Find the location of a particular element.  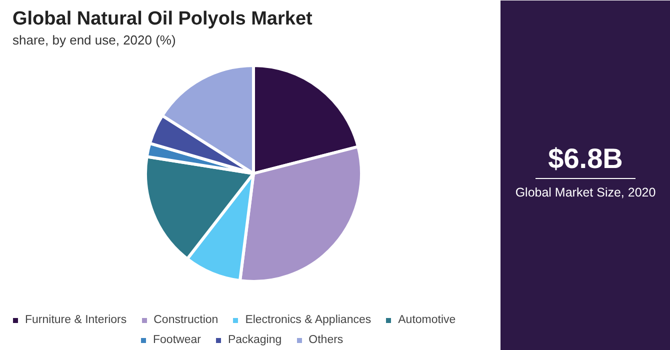

legend-label: Packaging is located at coordinates (255, 340).